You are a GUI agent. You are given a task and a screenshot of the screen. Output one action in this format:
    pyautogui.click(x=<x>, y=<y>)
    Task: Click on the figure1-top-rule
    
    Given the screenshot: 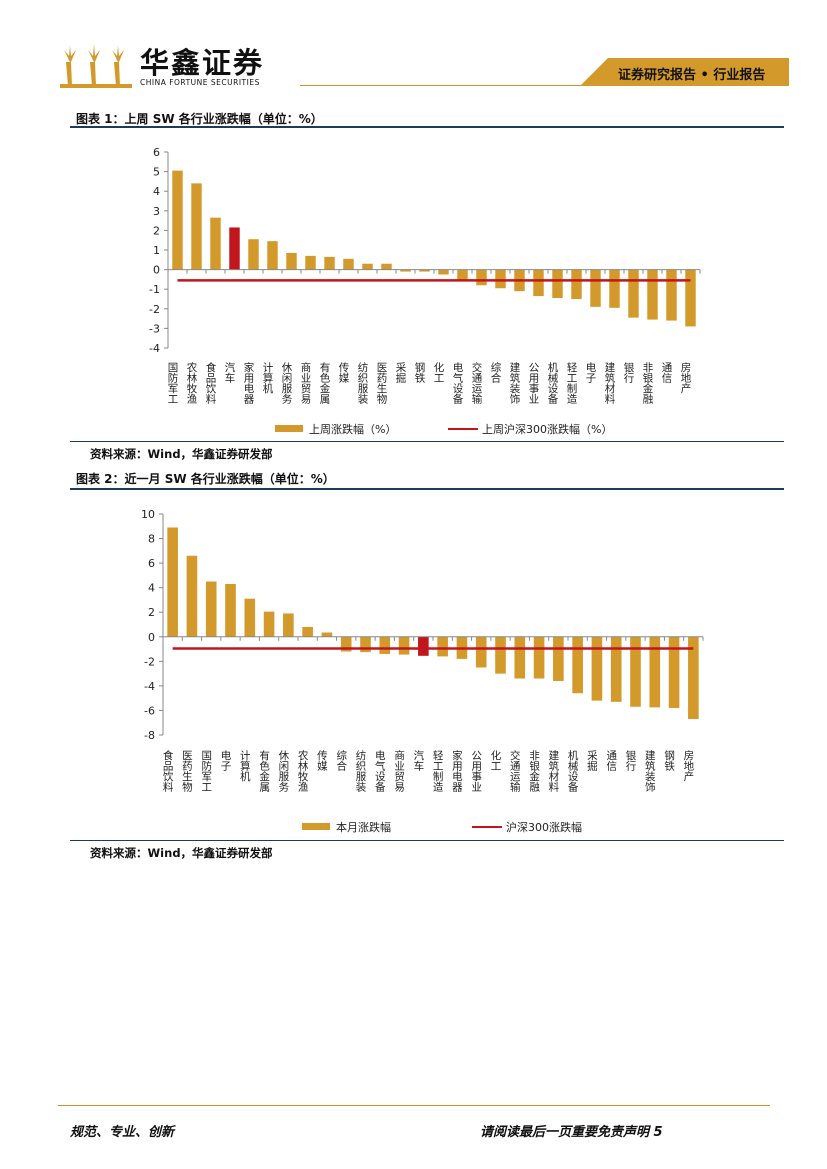 What is the action you would take?
    pyautogui.click(x=427, y=127)
    